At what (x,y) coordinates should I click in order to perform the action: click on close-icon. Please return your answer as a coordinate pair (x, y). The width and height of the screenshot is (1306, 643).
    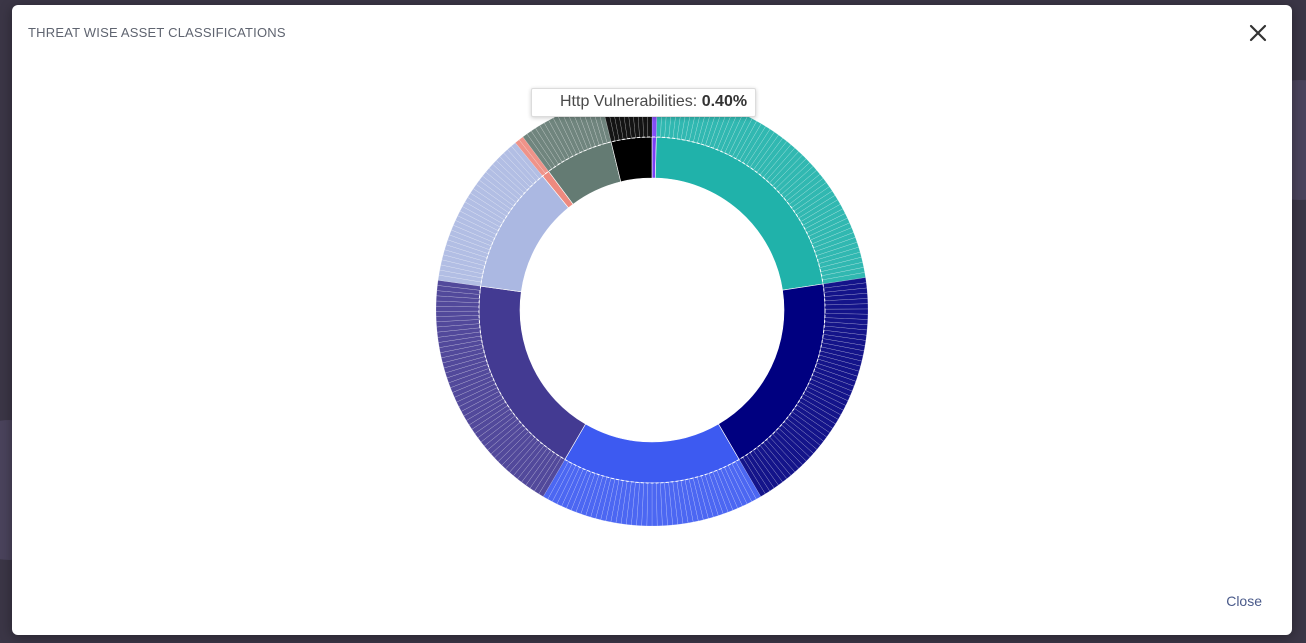
    Looking at the image, I should click on (1258, 33).